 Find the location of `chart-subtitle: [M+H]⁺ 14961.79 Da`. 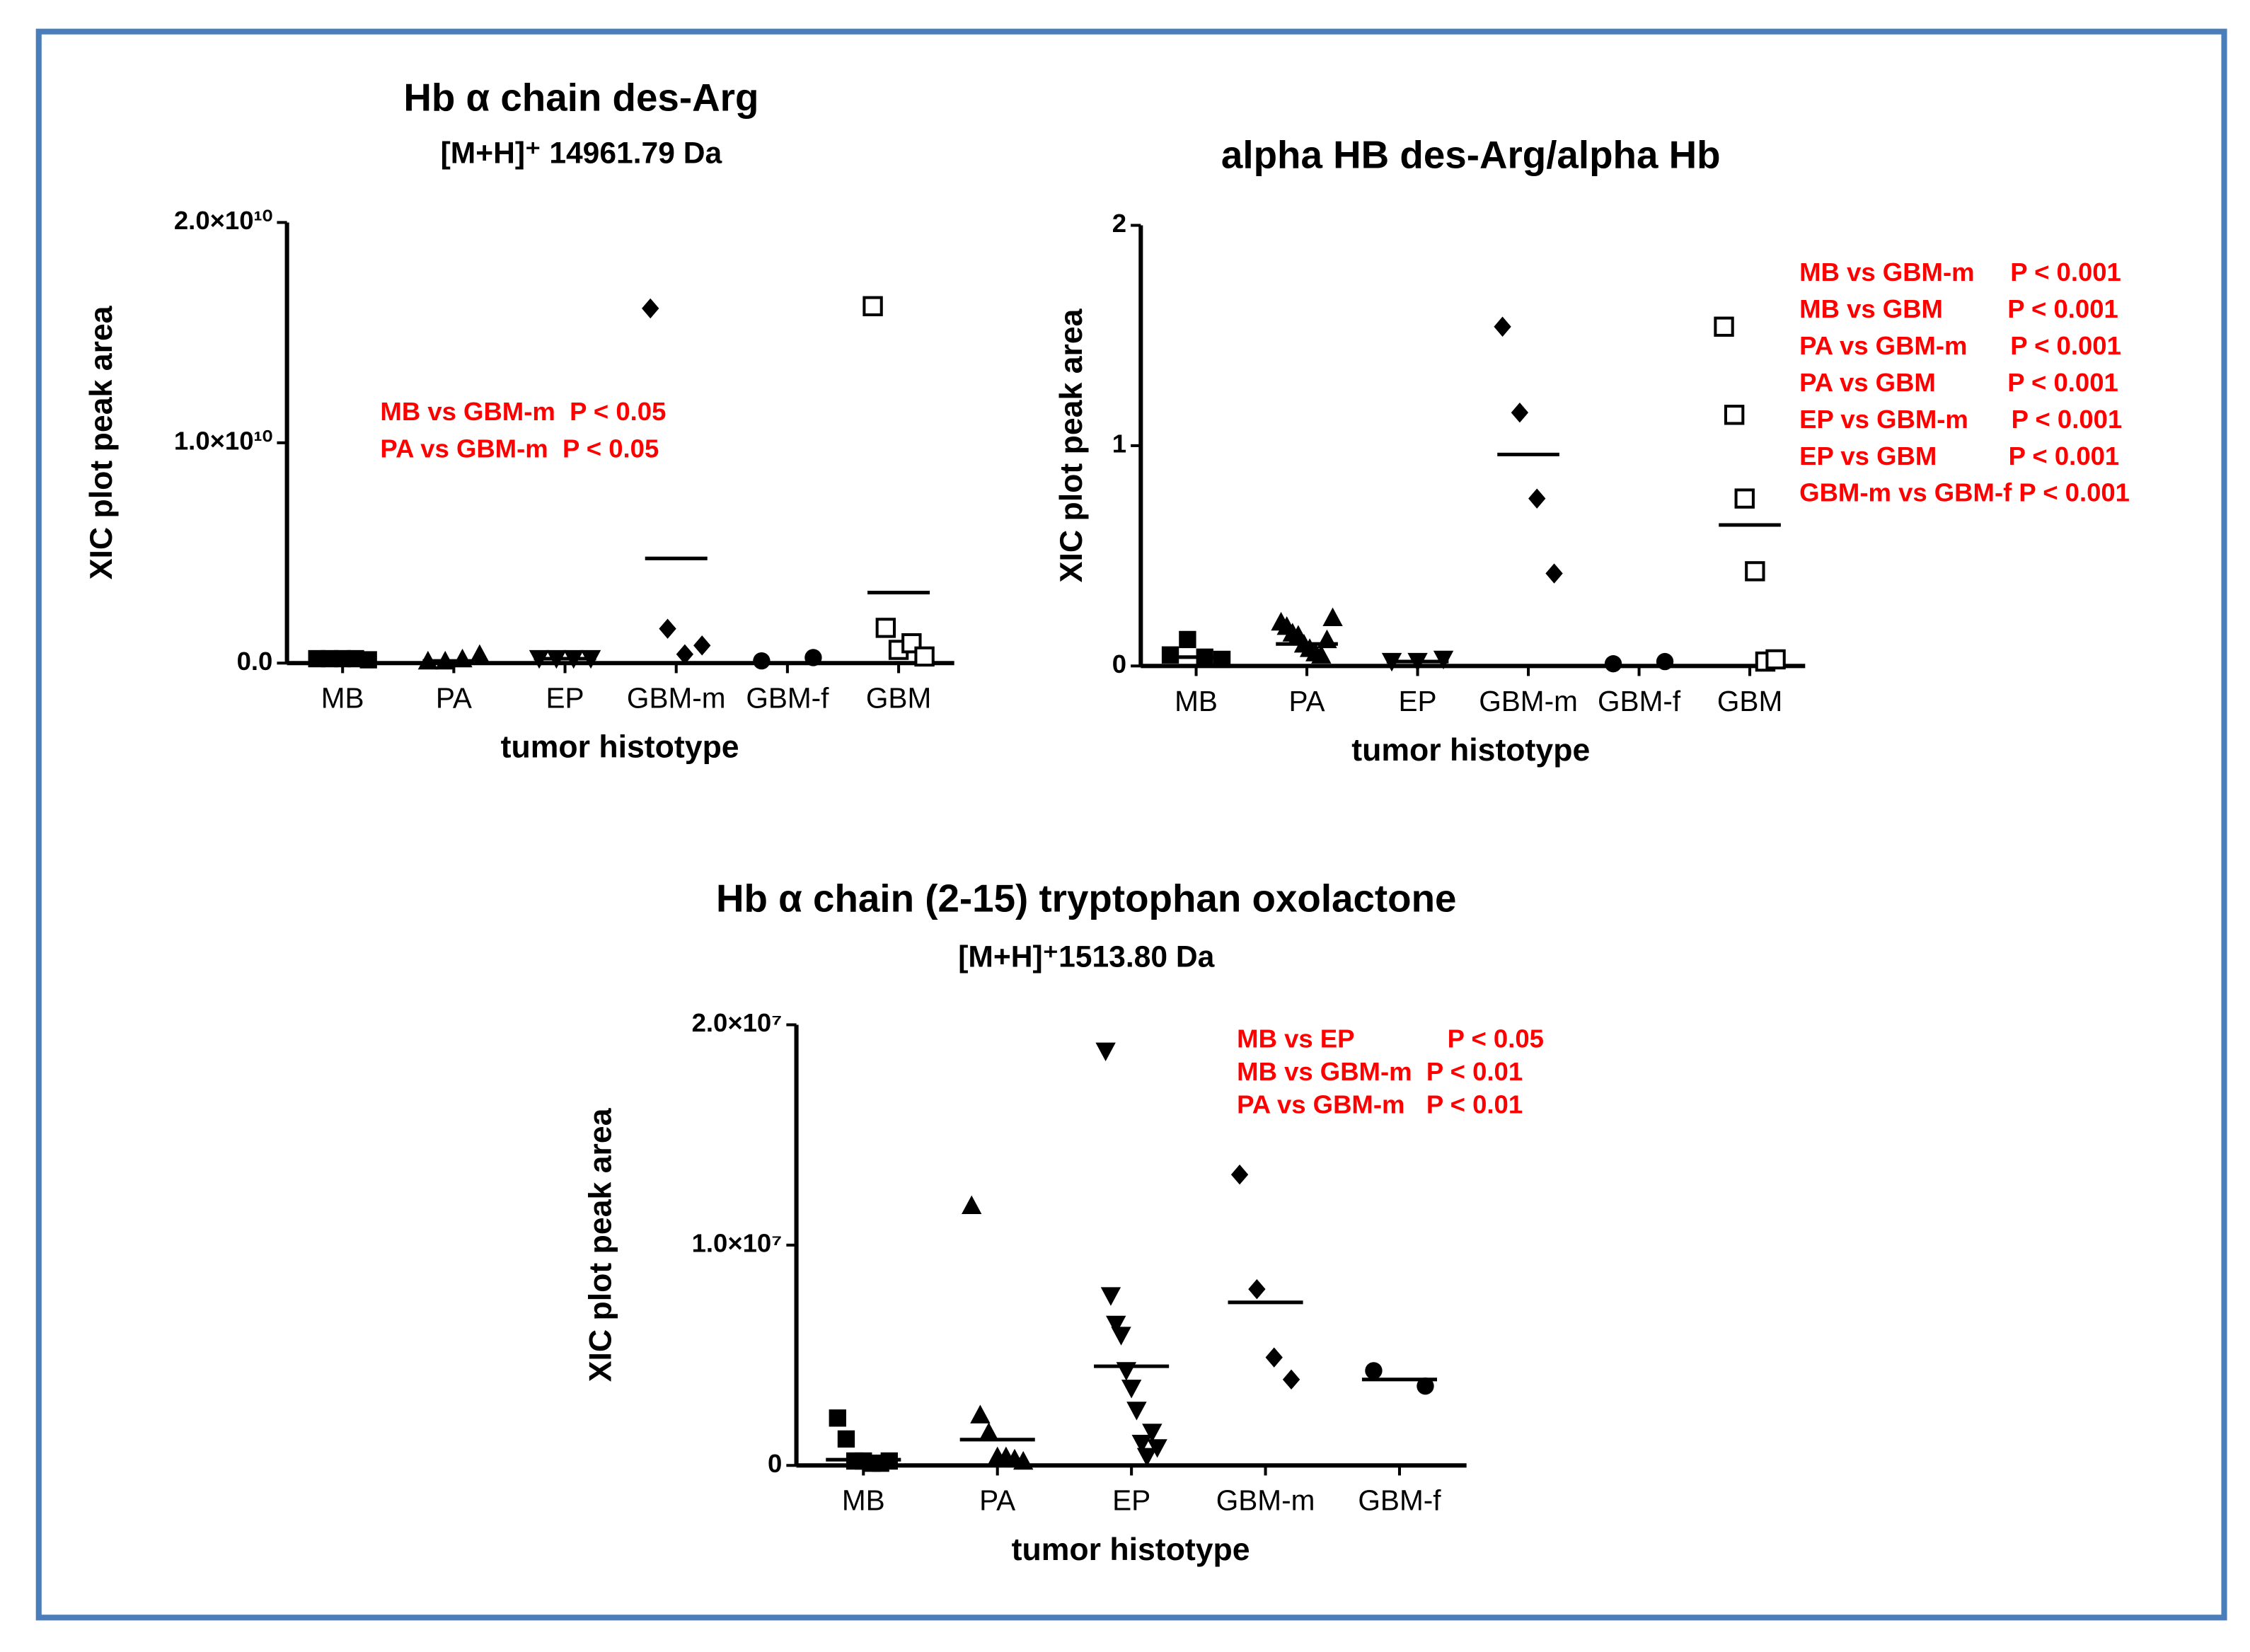

chart-subtitle: [M+H]⁺ 14961.79 Da is located at coordinates (581, 153).